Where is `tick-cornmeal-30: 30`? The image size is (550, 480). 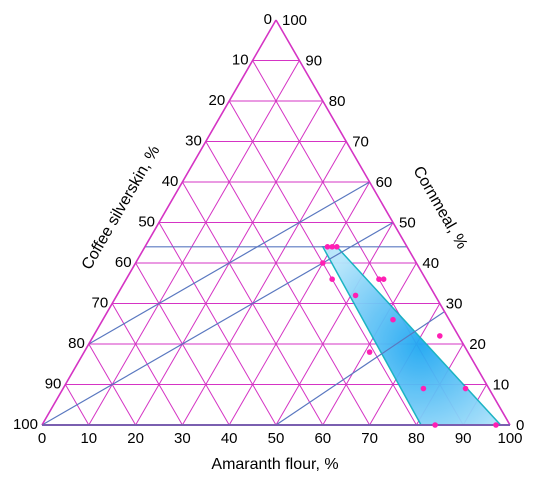 tick-cornmeal-30: 30 is located at coordinates (454, 304).